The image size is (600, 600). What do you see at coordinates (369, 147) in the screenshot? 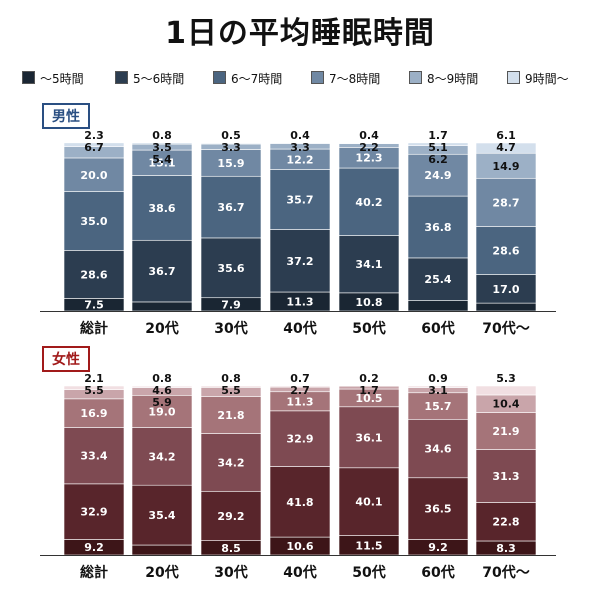
I see `data-label: 2.2` at bounding box center [369, 147].